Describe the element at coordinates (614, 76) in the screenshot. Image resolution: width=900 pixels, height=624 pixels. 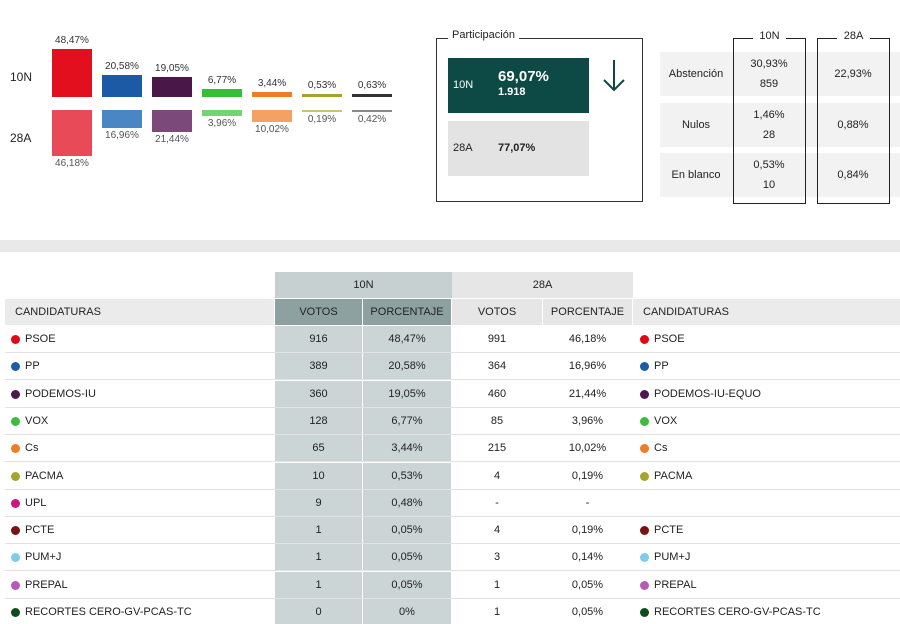
I see `down-arrow` at that location.